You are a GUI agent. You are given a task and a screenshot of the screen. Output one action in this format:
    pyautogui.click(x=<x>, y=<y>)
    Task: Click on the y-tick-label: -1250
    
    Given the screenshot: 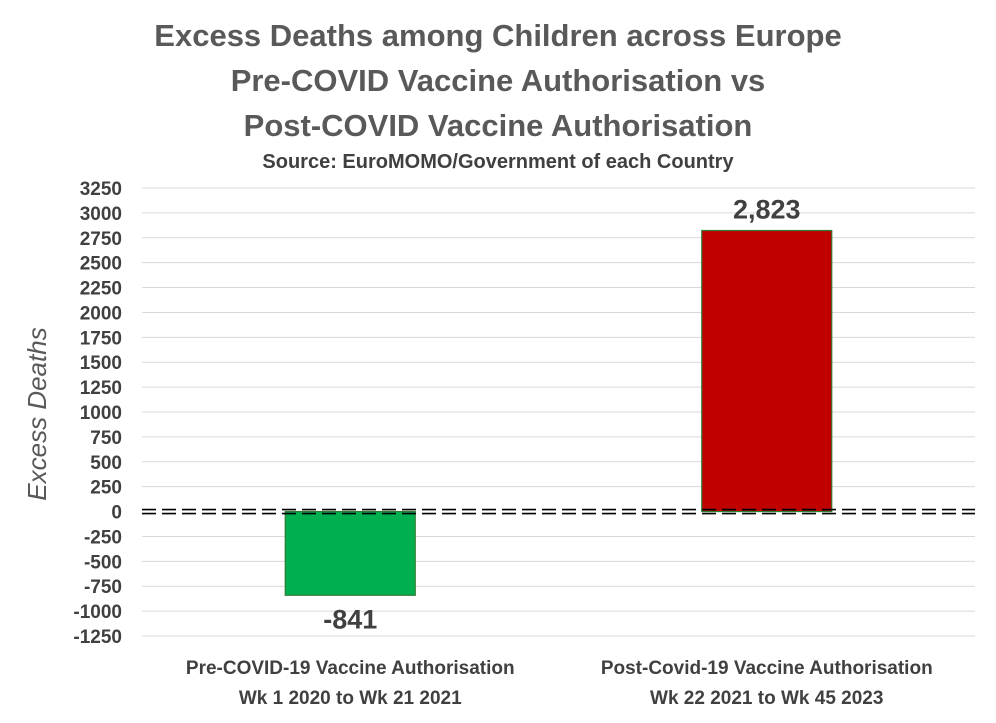 What is the action you would take?
    pyautogui.click(x=97, y=637)
    